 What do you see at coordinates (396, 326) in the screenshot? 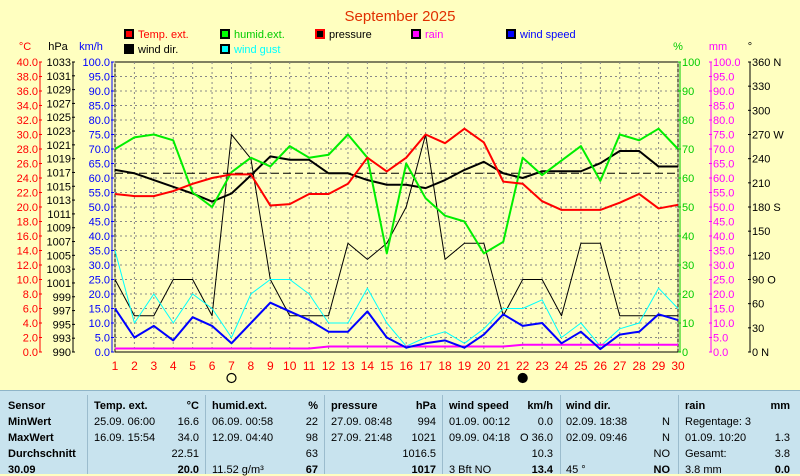
I see `series-line-wind-speed` at bounding box center [396, 326].